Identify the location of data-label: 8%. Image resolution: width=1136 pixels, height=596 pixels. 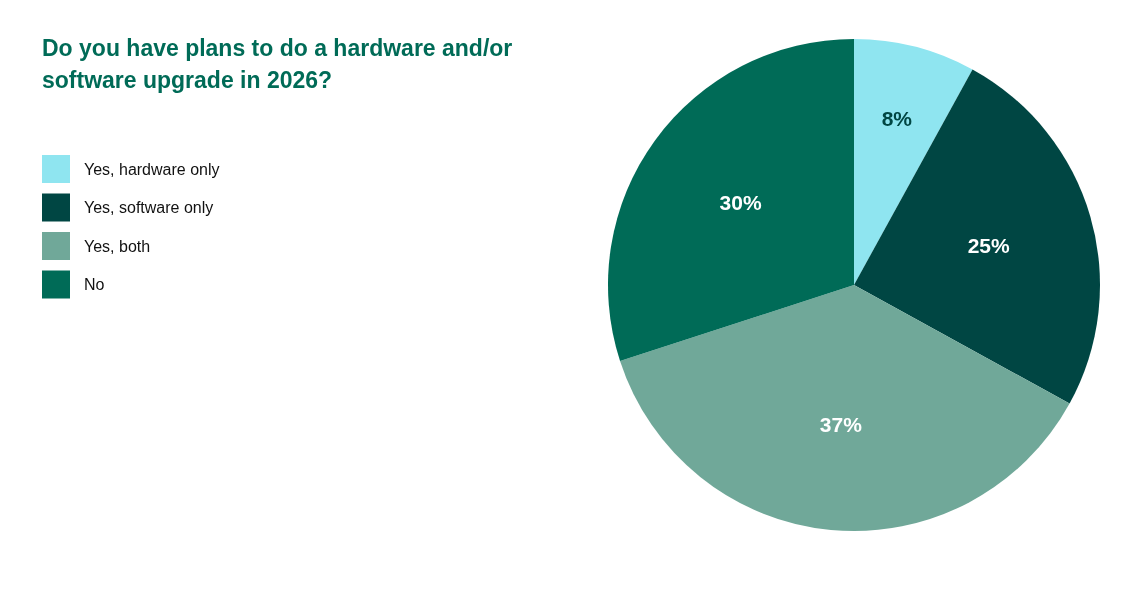
(897, 118).